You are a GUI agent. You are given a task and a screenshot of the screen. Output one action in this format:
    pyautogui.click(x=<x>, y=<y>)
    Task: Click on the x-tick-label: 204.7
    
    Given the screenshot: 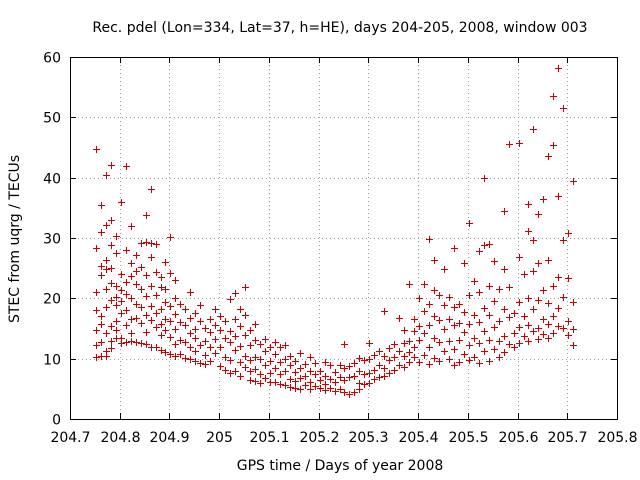 What is the action you would take?
    pyautogui.click(x=70, y=438)
    